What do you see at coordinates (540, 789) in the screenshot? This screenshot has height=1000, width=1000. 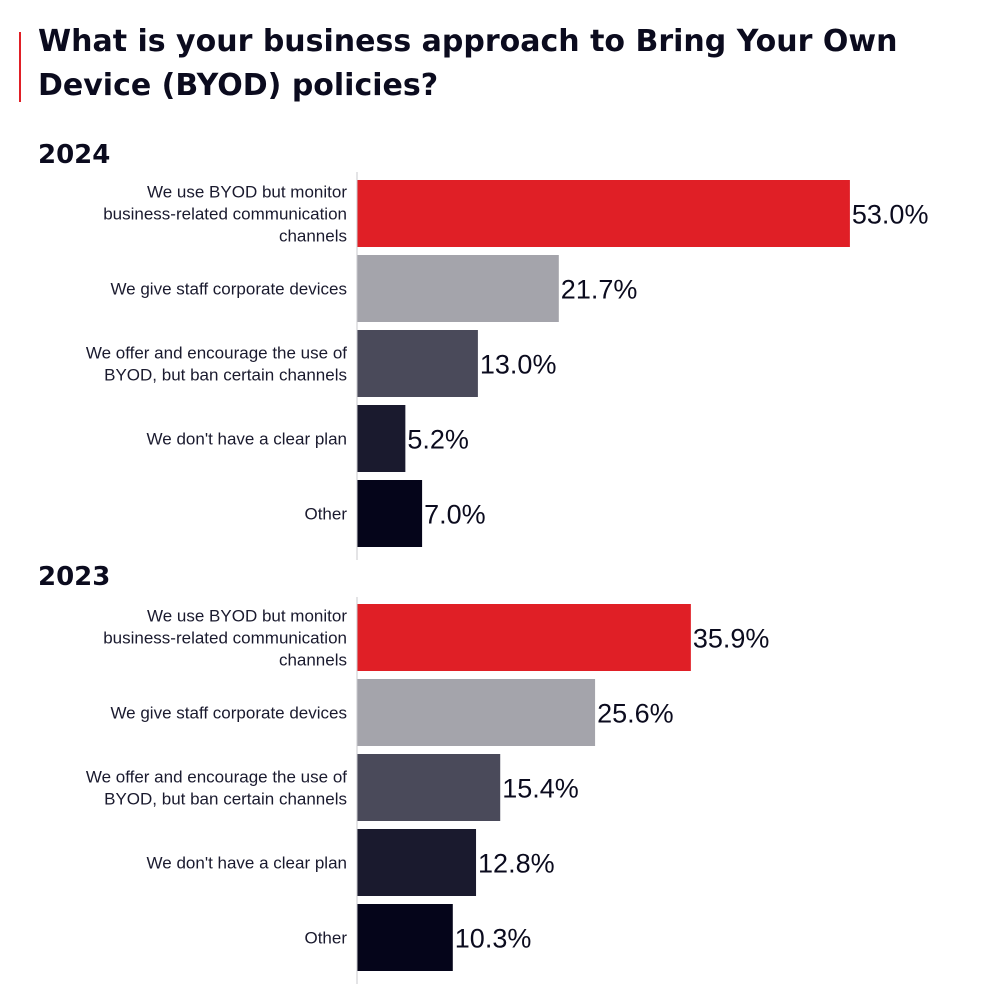 I see `value-label-2023-3: 15.4%` at bounding box center [540, 789].